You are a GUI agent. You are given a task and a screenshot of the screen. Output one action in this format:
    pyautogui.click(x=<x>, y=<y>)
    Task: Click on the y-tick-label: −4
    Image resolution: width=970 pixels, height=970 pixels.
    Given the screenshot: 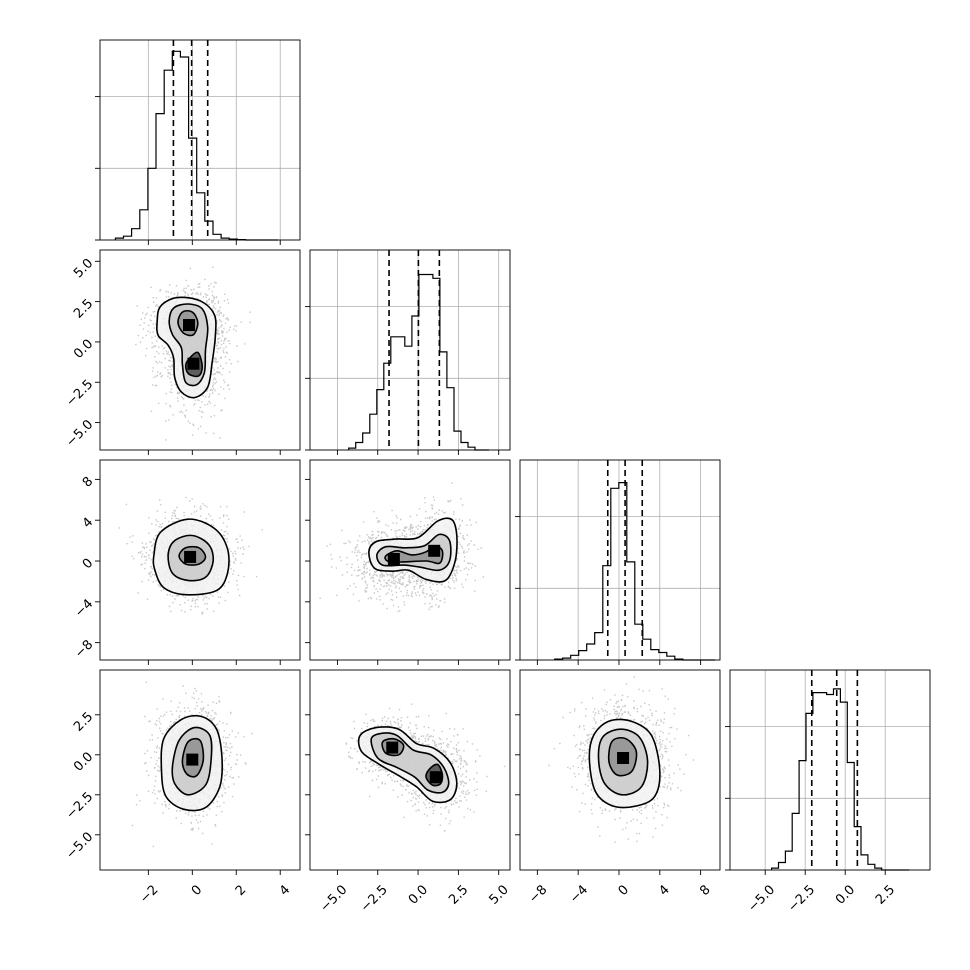 What is the action you would take?
    pyautogui.click(x=84, y=609)
    